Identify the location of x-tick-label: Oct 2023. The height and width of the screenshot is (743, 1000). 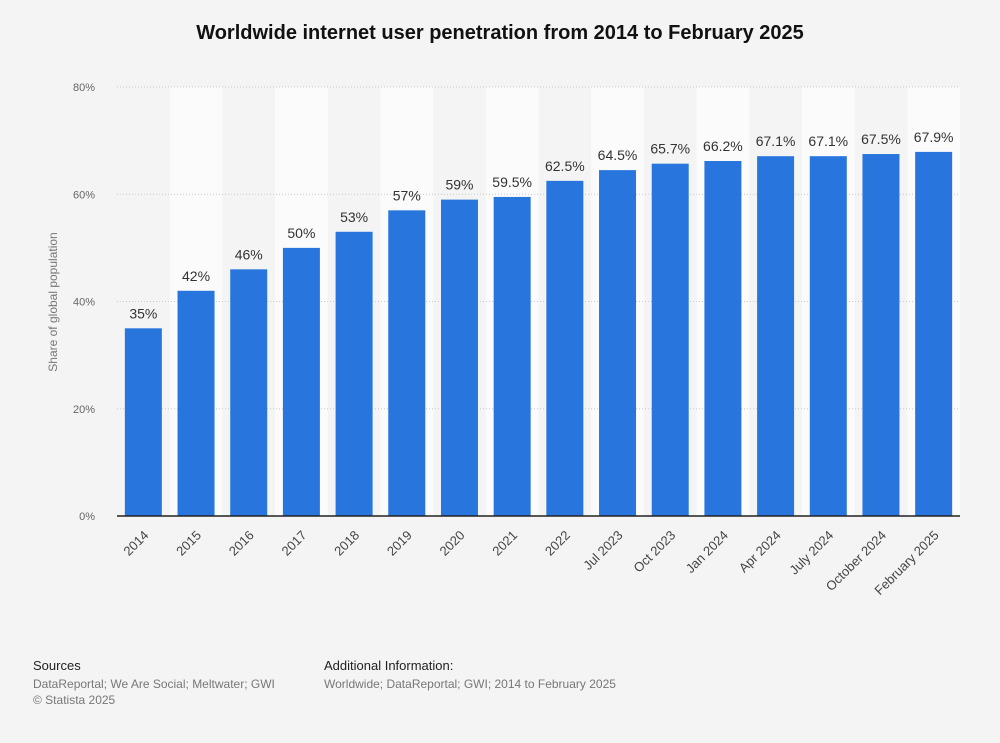
(654, 552).